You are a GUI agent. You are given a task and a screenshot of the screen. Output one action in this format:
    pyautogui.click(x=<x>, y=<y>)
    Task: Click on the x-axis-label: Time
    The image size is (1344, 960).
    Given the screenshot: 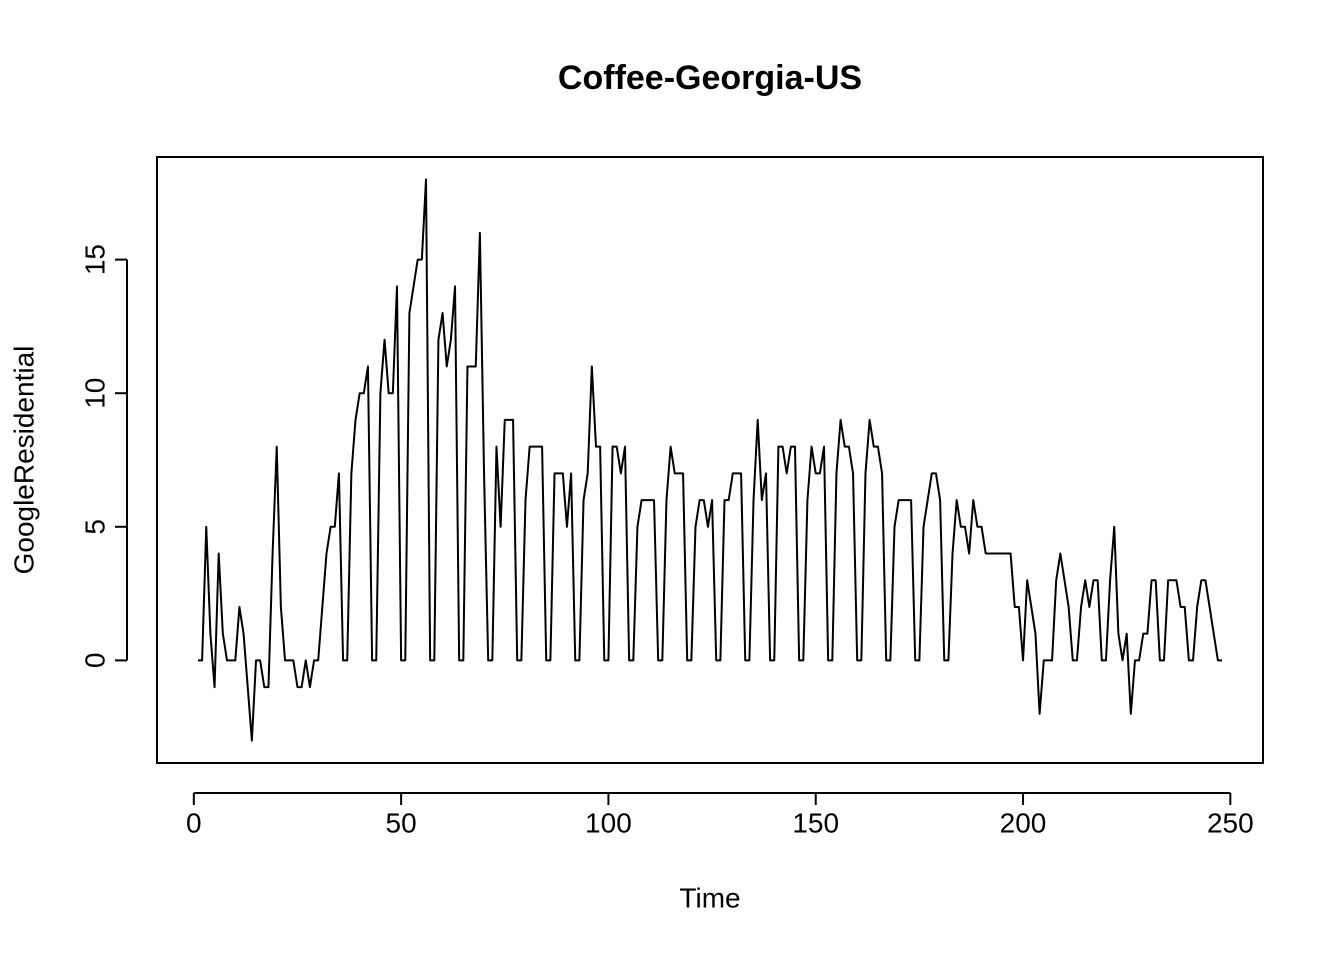 What is the action you would take?
    pyautogui.click(x=709, y=897)
    